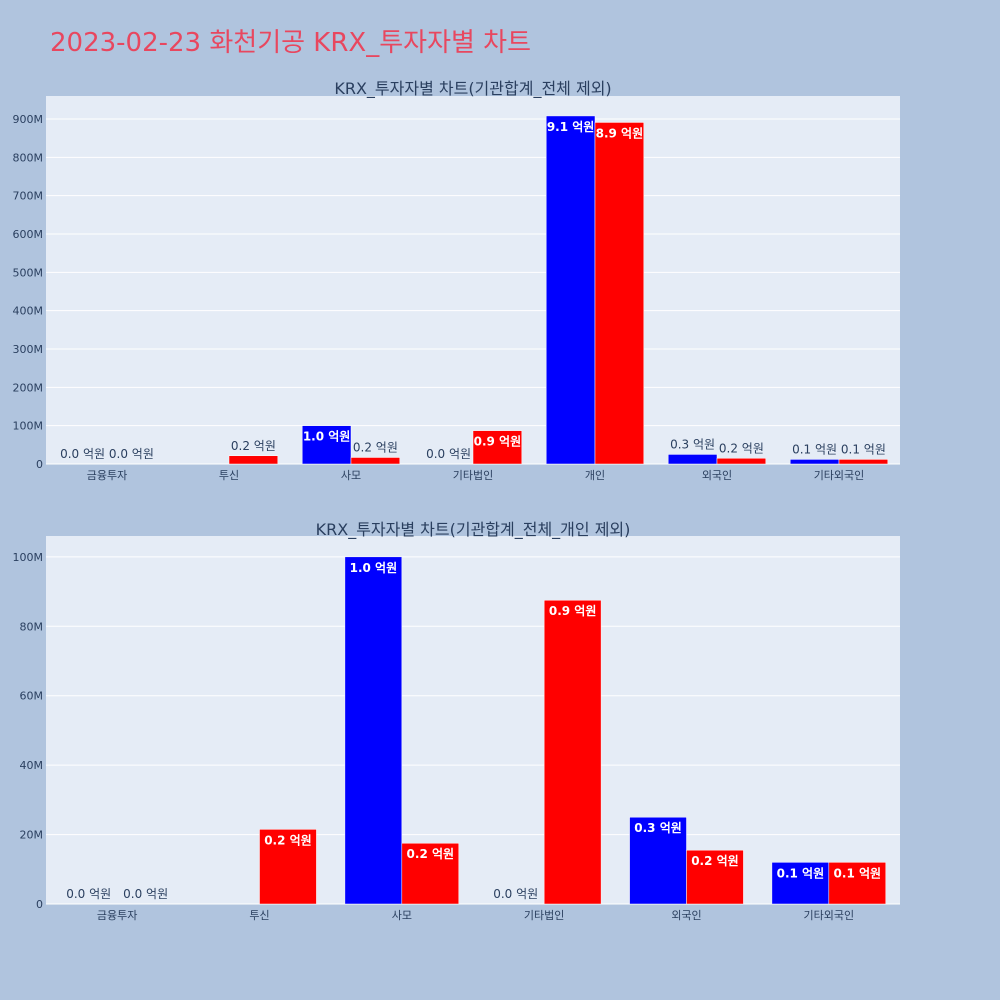 The image size is (1000, 1000). I want to click on x-tick-label: 개인, so click(595, 475).